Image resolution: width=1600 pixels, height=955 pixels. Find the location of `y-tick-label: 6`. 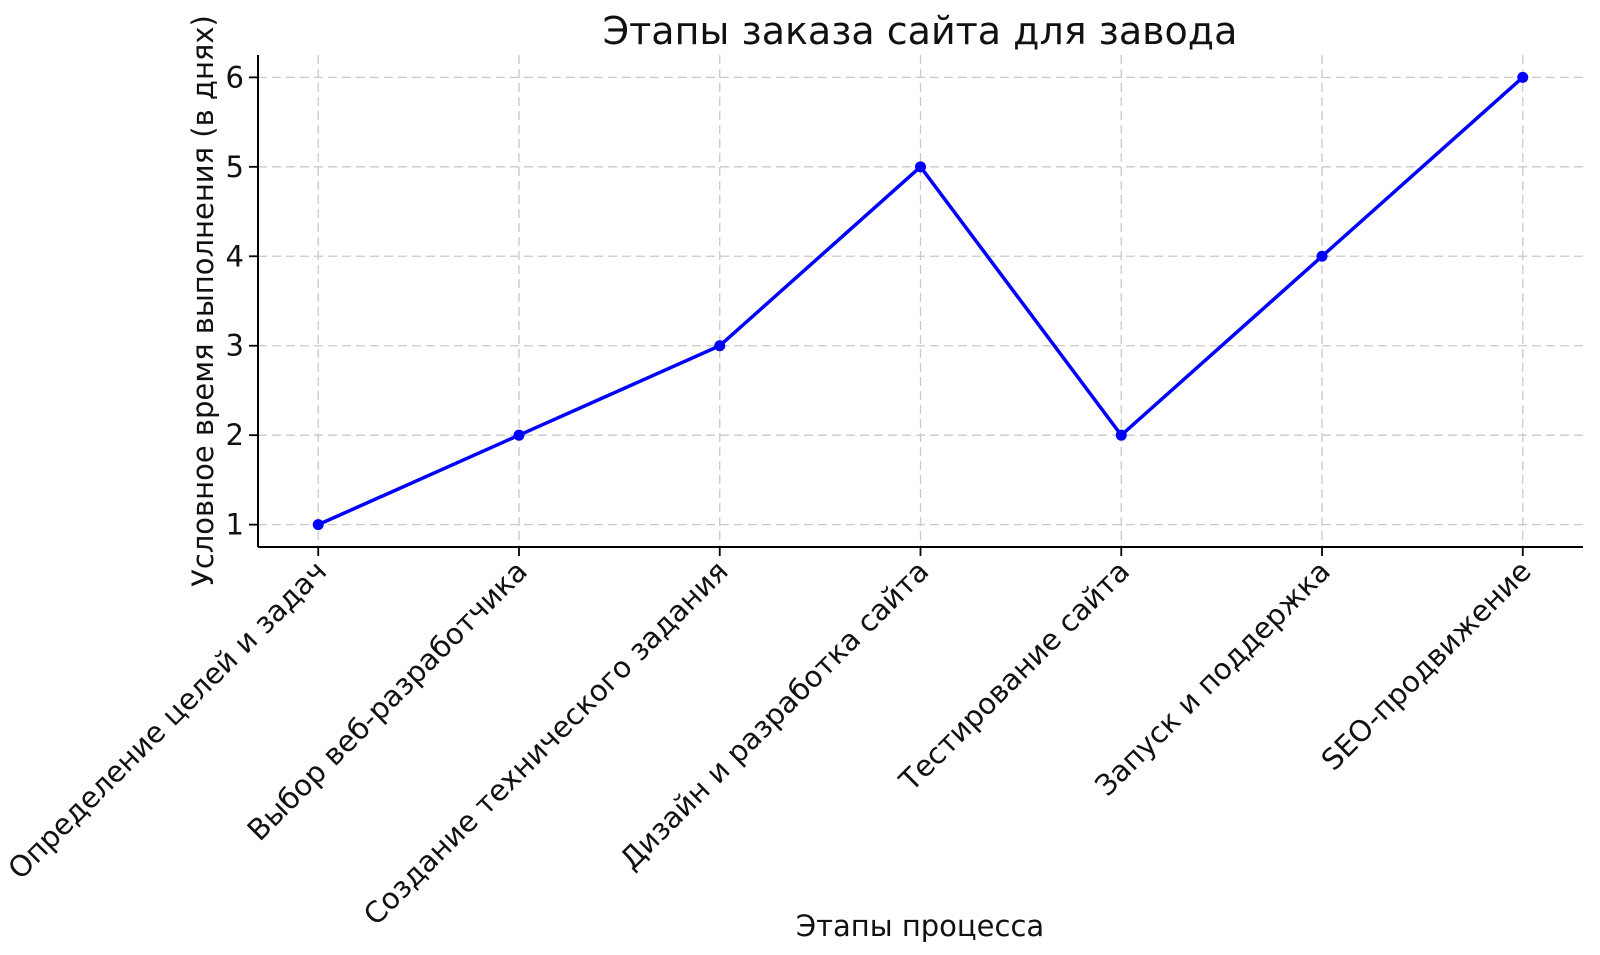

y-tick-label: 6 is located at coordinates (235, 77).